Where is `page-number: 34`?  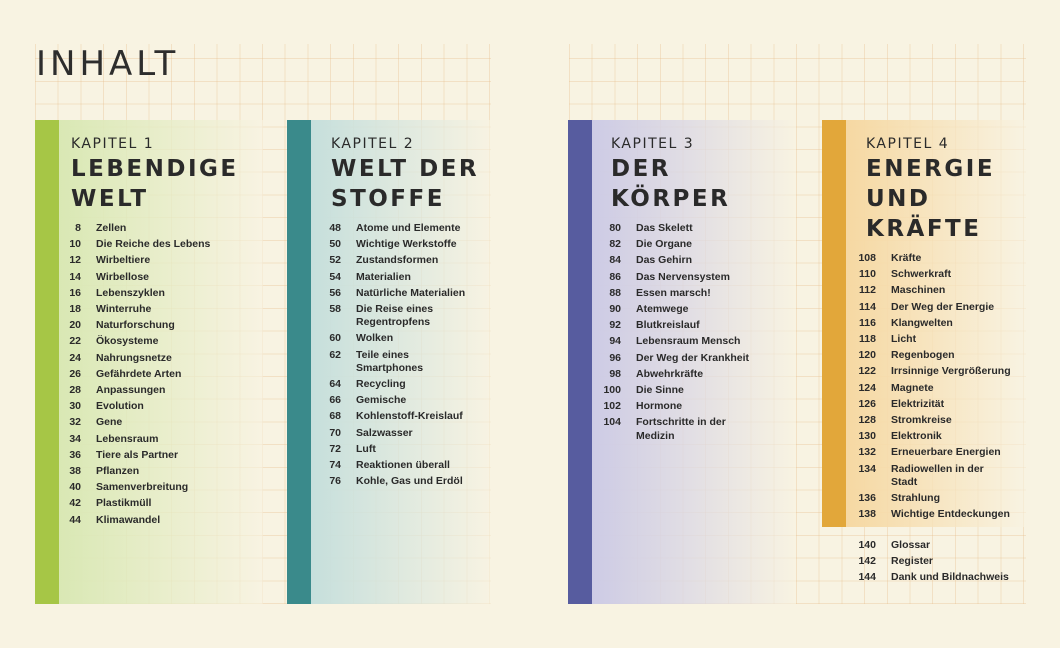
page-number: 34 is located at coordinates (75, 438).